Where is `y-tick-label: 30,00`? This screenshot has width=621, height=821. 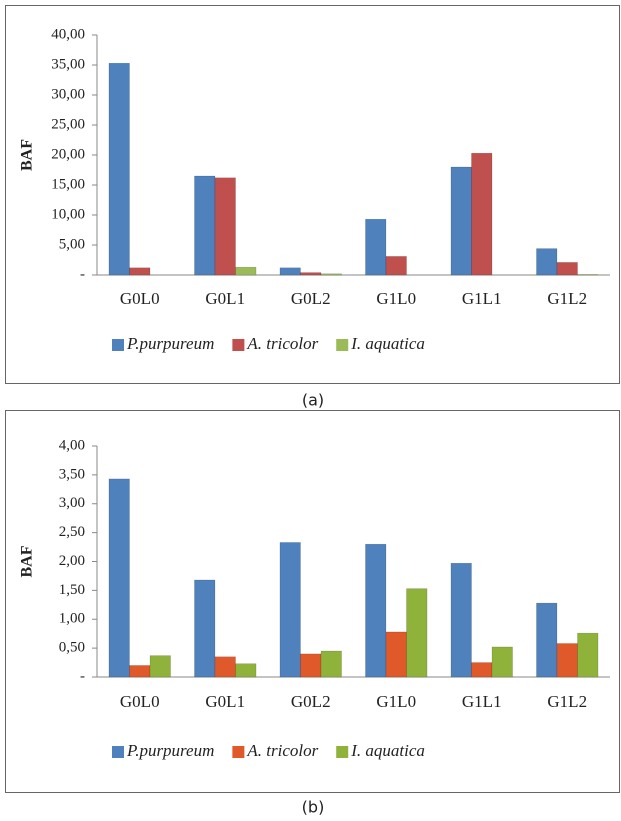
y-tick-label: 30,00 is located at coordinates (68, 94).